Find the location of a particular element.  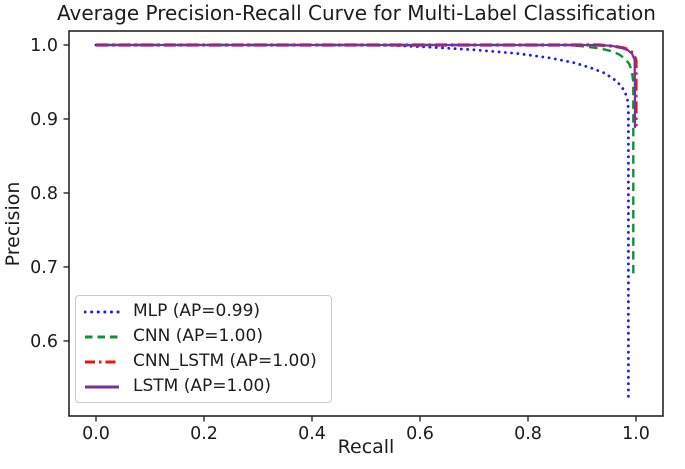

x-axis-label: Recall is located at coordinates (366, 447).